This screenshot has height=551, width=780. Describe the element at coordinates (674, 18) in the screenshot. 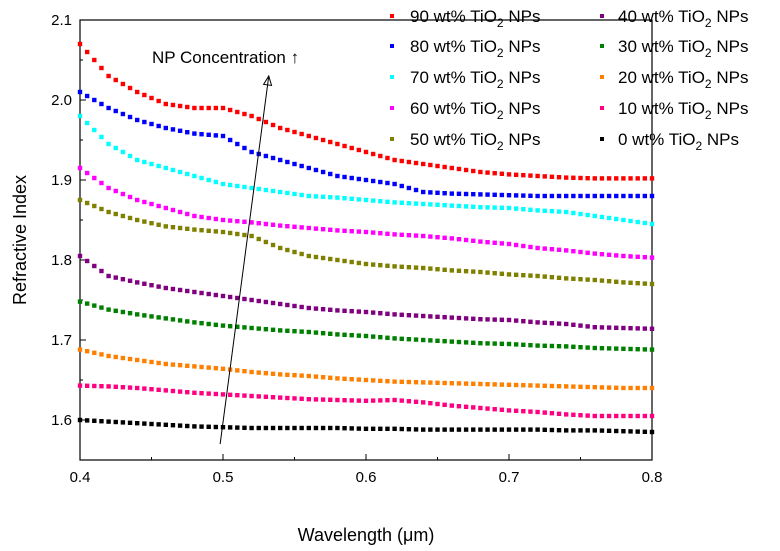

I see `legend-item: 40 wt% TiO2 NPs` at that location.